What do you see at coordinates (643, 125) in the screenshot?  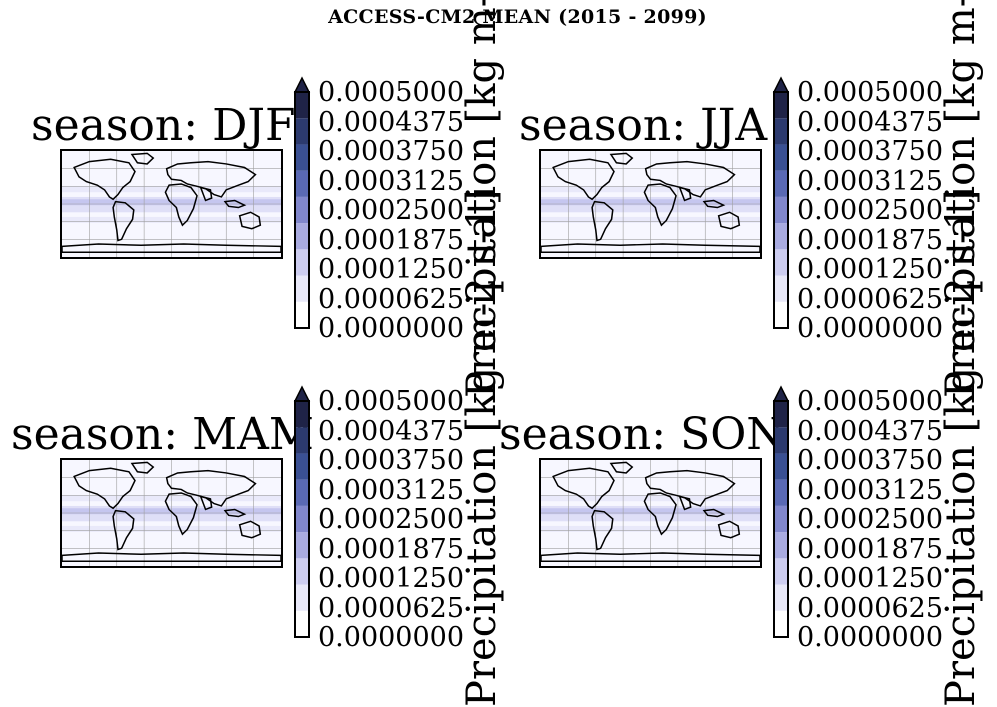 I see `season-title: season: JJA` at bounding box center [643, 125].